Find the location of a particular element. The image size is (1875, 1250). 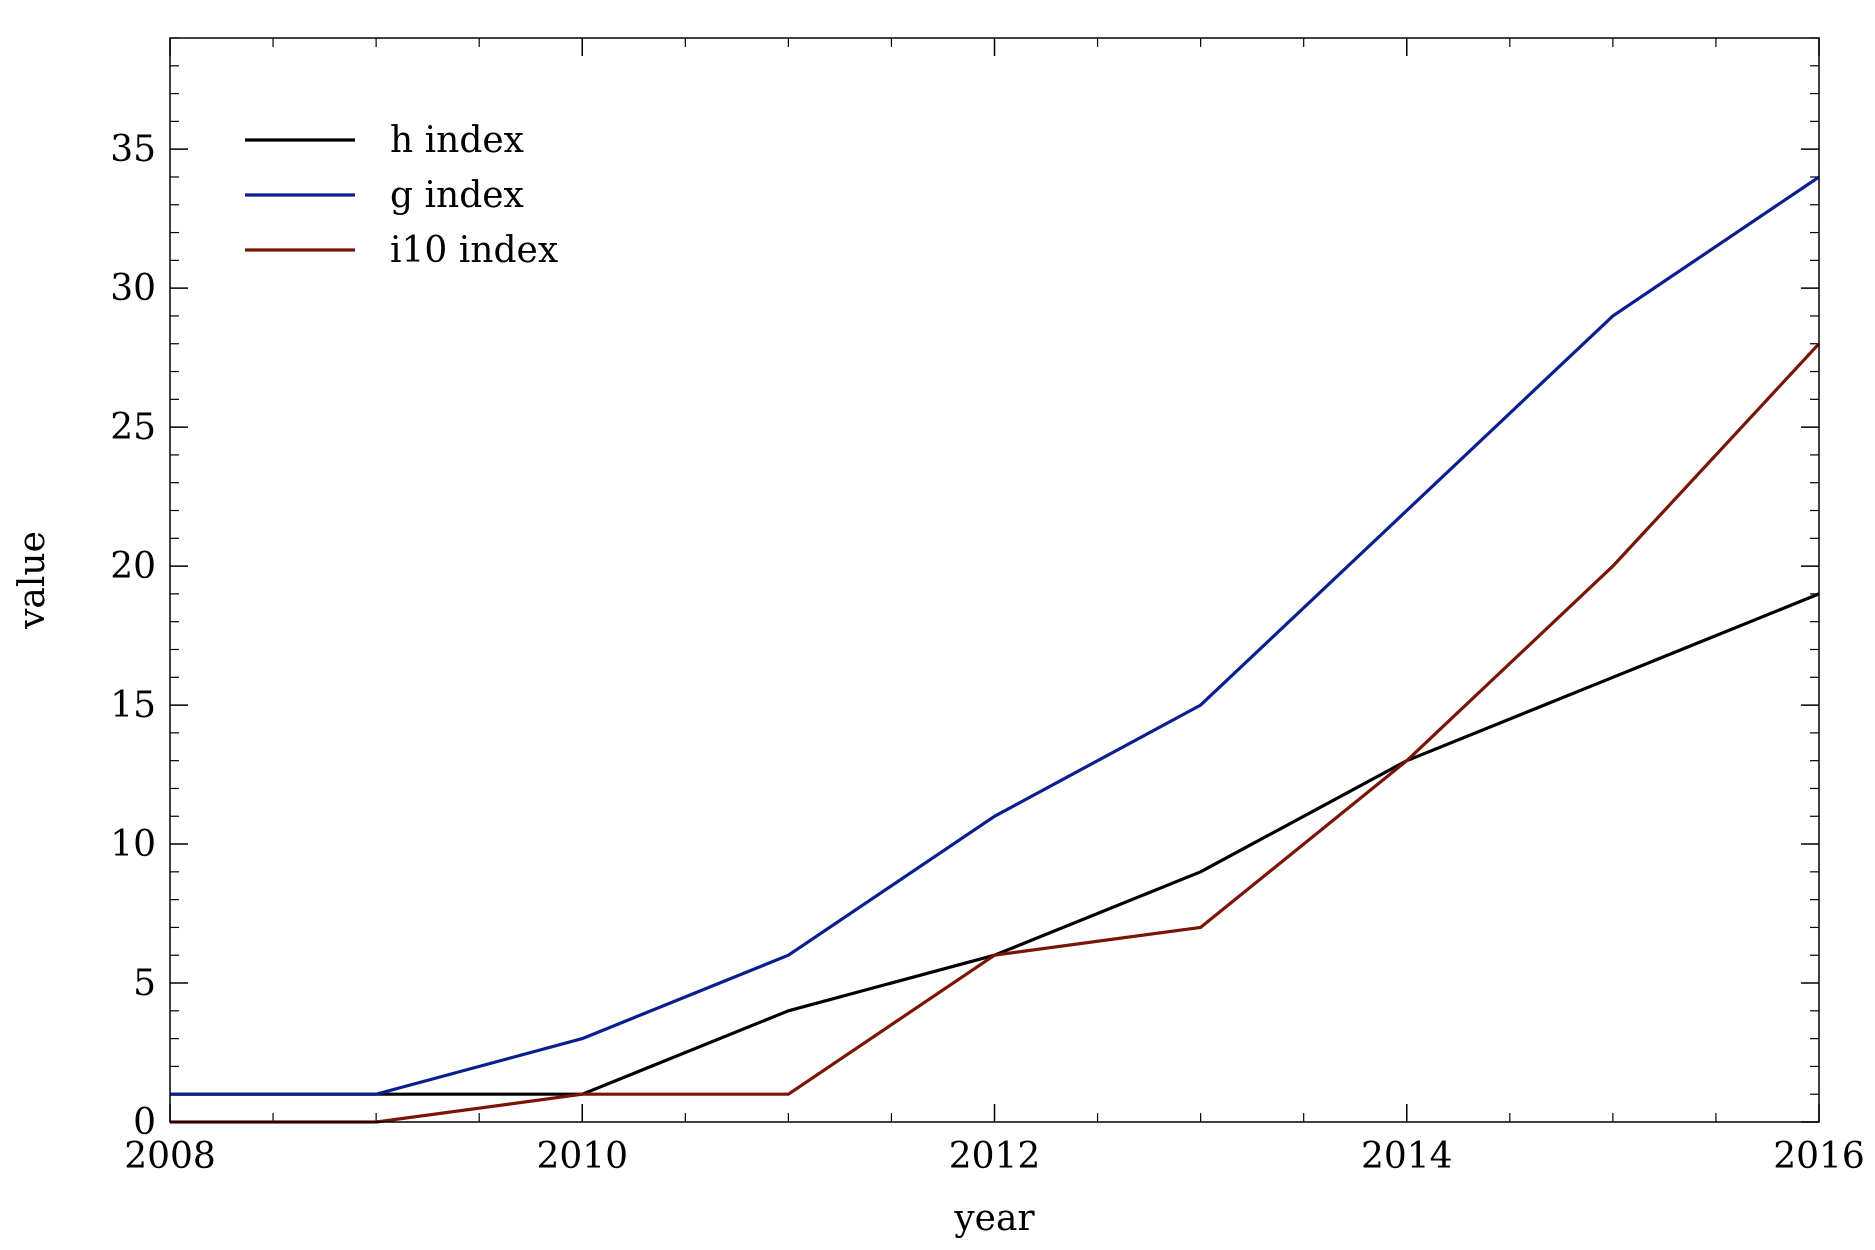

x-tick-labels: 2008 2010 2012 2014 2016 is located at coordinates (994, 1156).